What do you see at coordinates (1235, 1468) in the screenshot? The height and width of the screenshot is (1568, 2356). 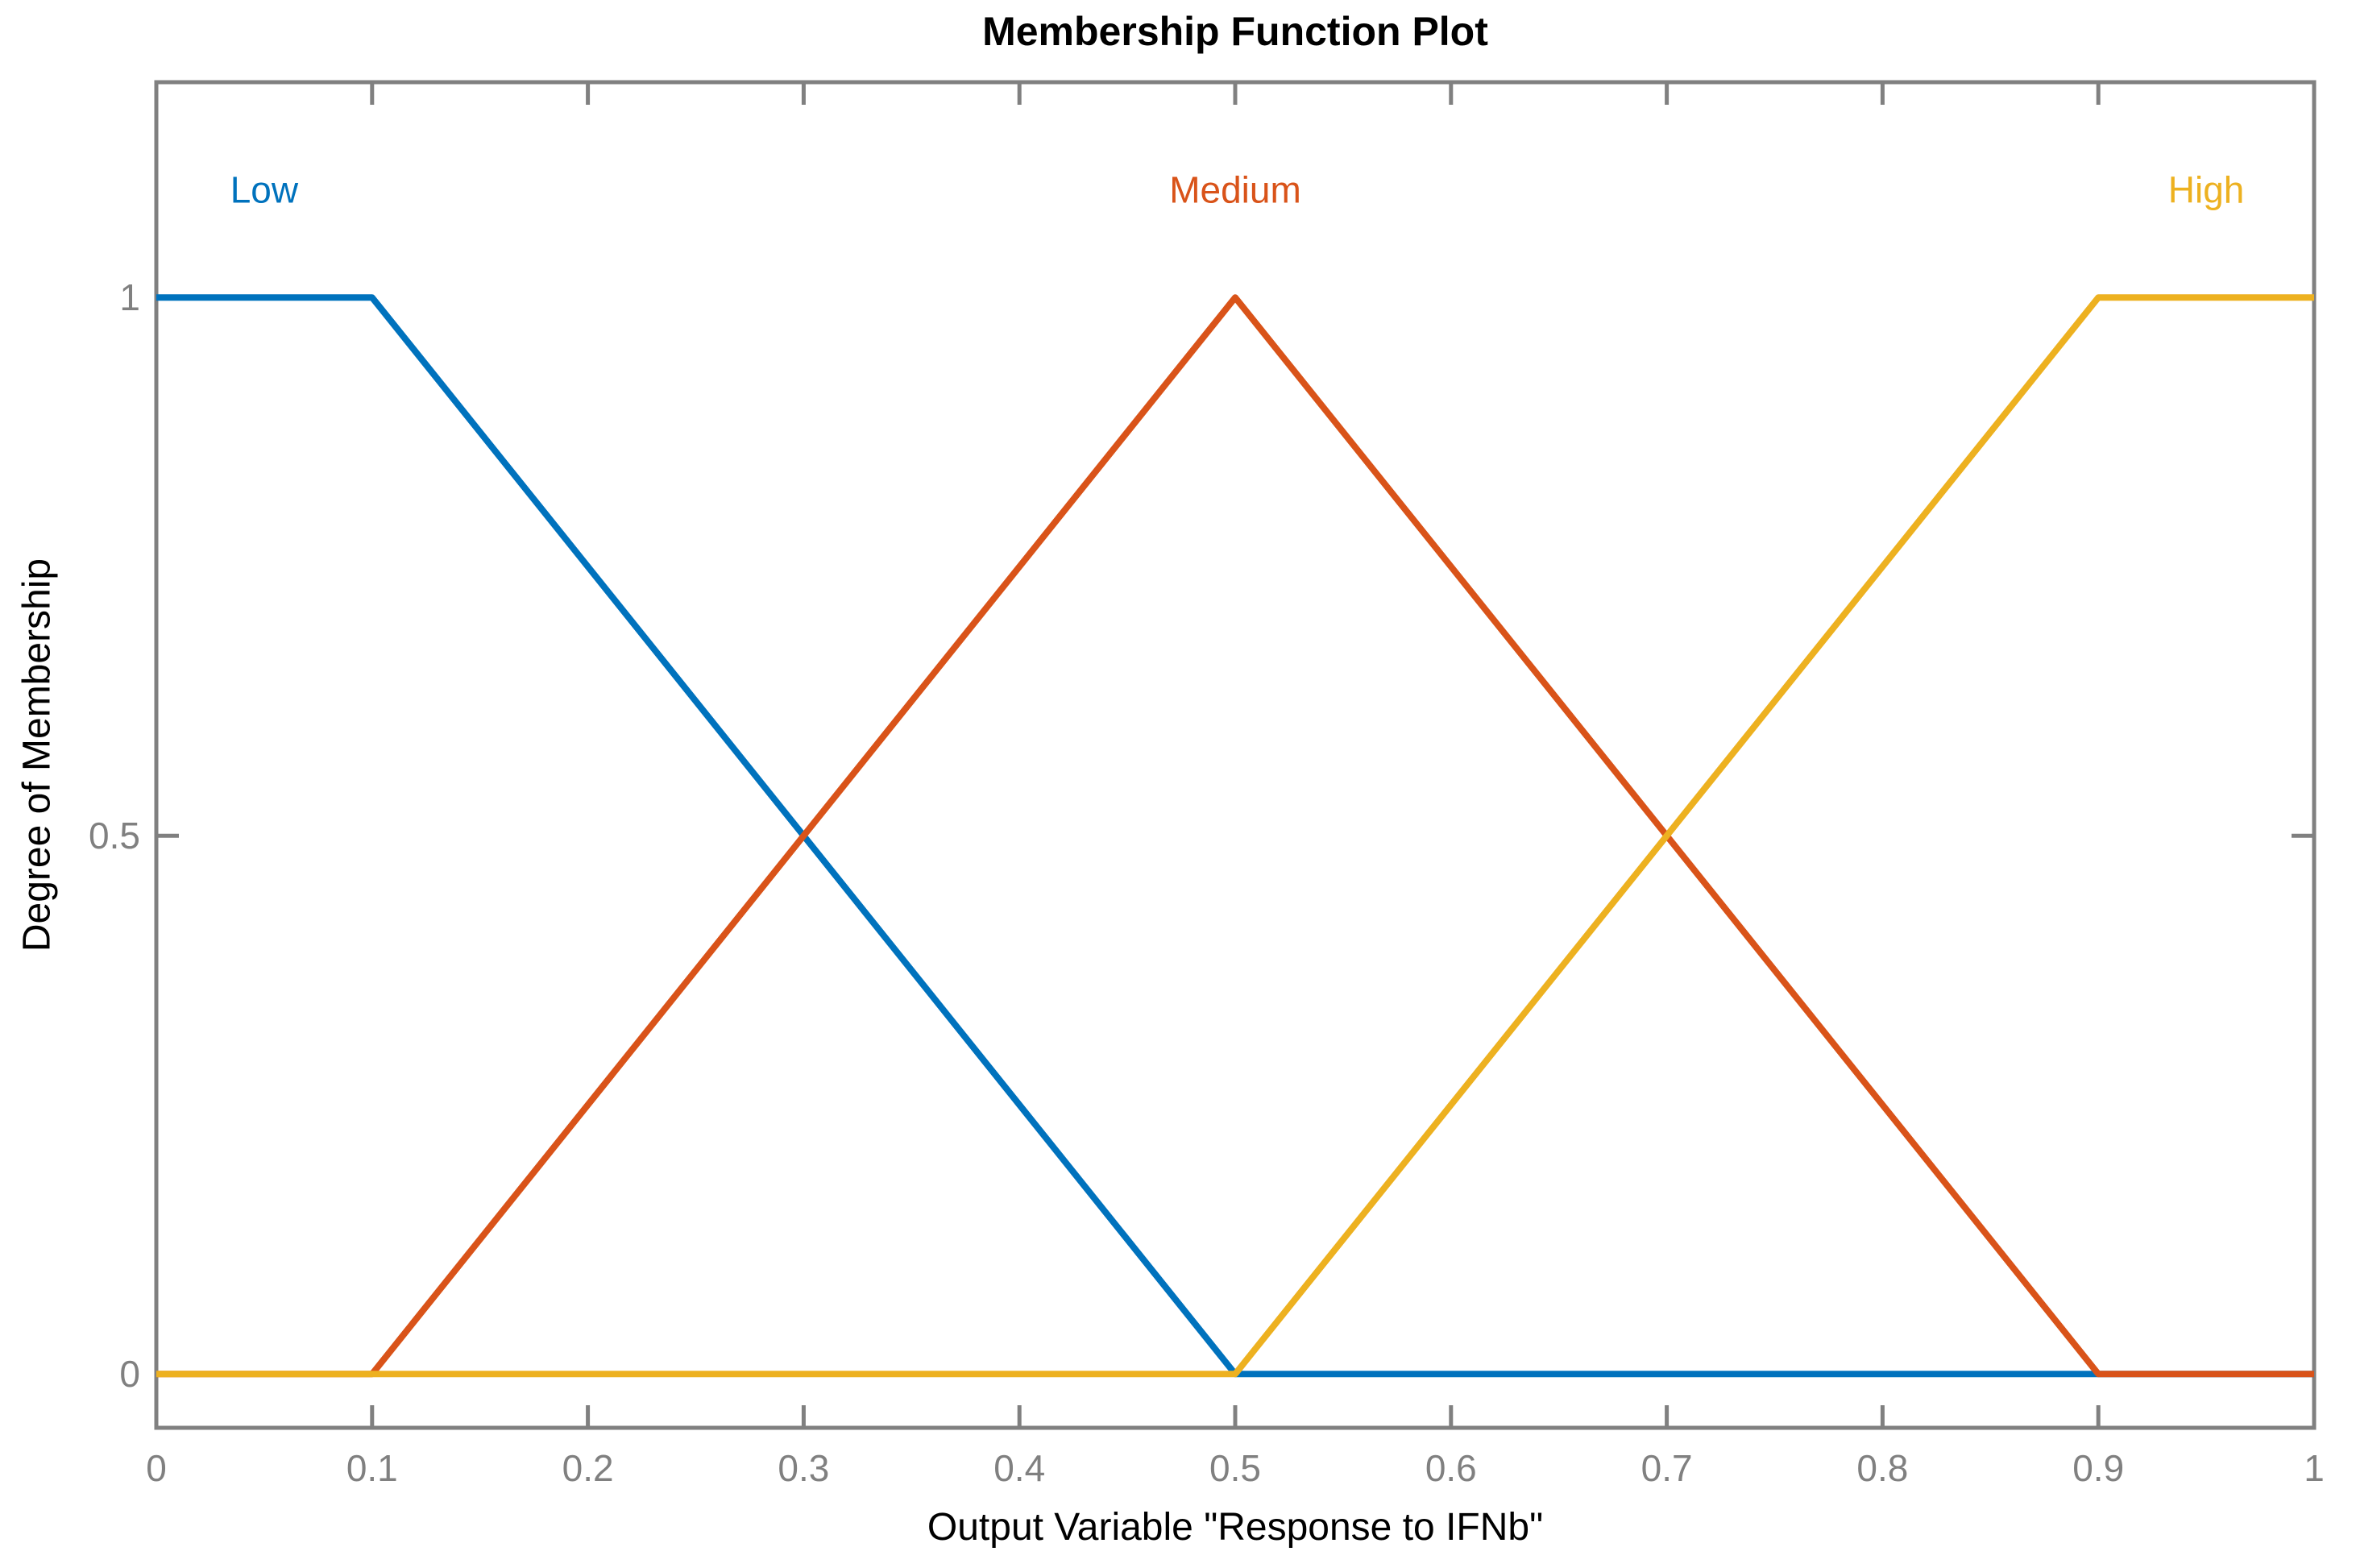 I see `x-tick-label: 0.5` at bounding box center [1235, 1468].